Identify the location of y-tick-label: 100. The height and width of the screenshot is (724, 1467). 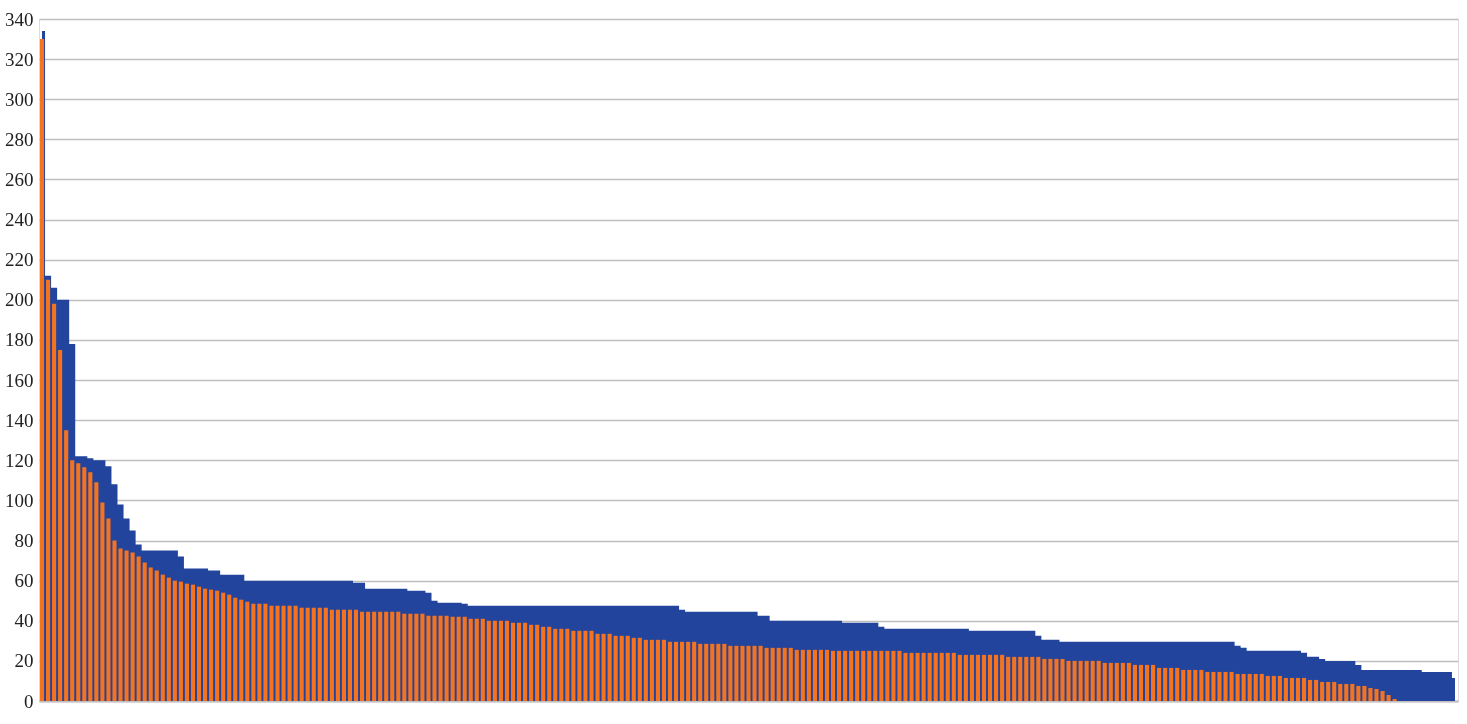
(19, 500).